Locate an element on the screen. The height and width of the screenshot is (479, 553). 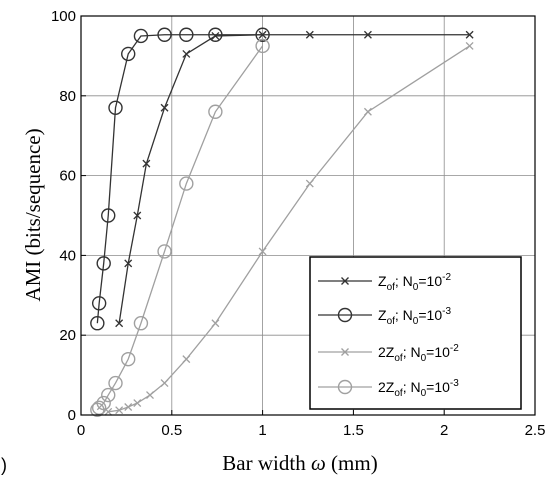
x-axis-label-main: Bar width is located at coordinates (266, 463).